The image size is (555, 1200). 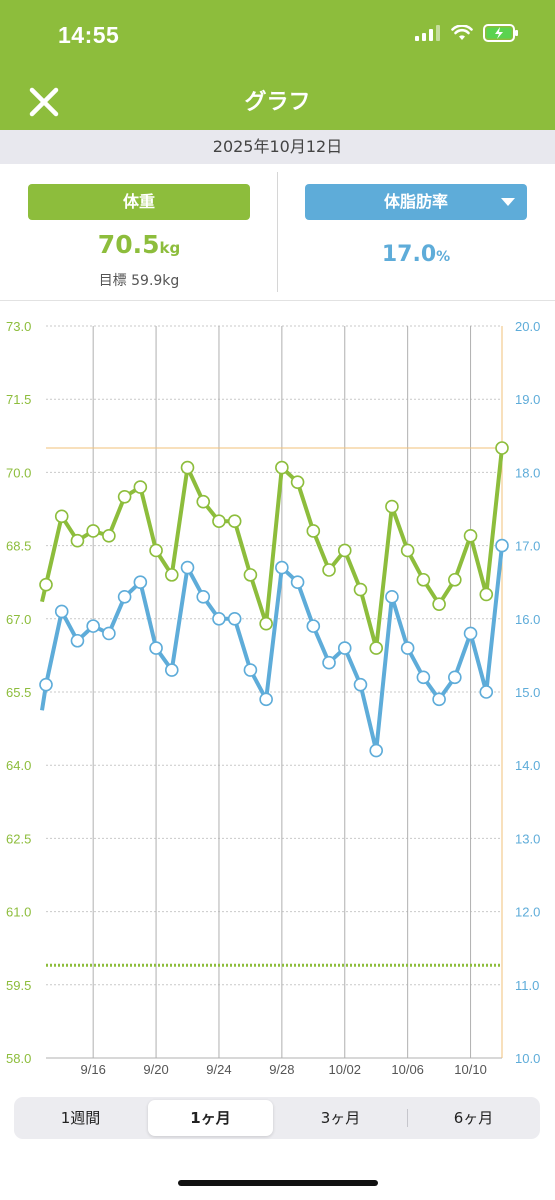 What do you see at coordinates (462, 32) in the screenshot?
I see `wifi-icon` at bounding box center [462, 32].